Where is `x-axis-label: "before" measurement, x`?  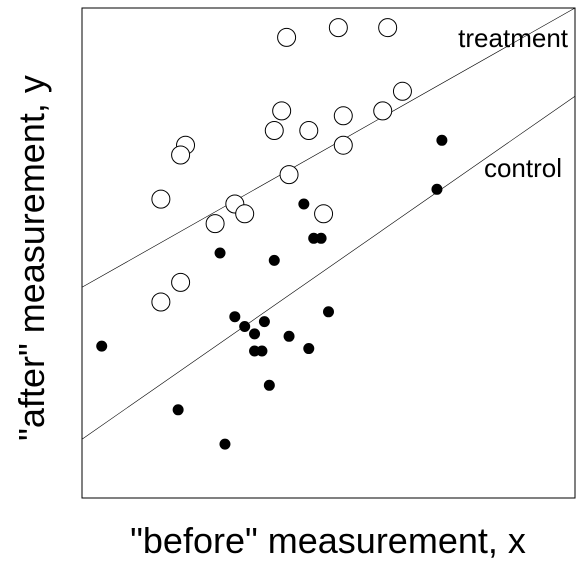
x-axis-label: "before" measurement, x is located at coordinates (328, 540).